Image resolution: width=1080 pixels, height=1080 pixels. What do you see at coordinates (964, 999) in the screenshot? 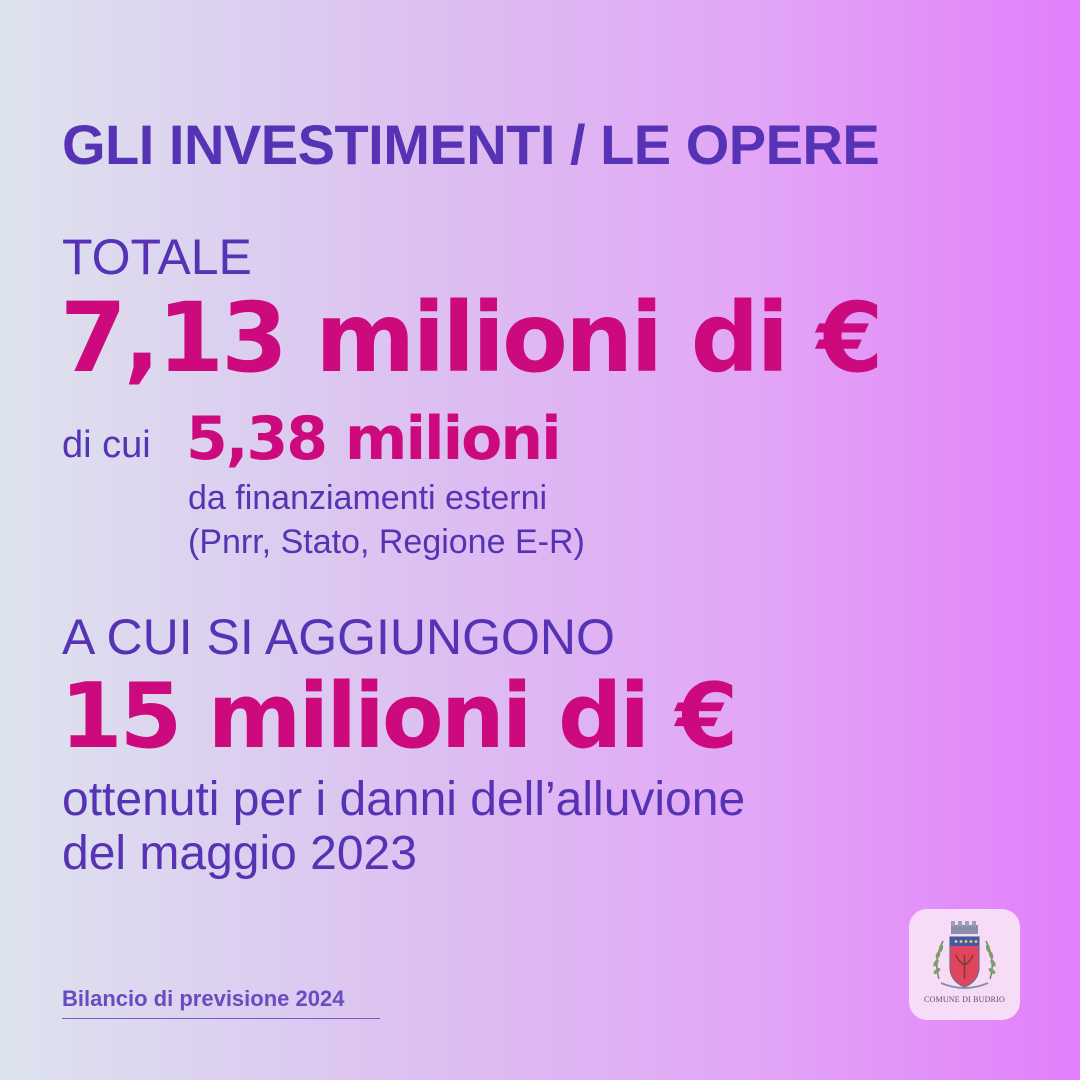
I see `logo-caption: COMUNE DI BUDRIO` at bounding box center [964, 999].